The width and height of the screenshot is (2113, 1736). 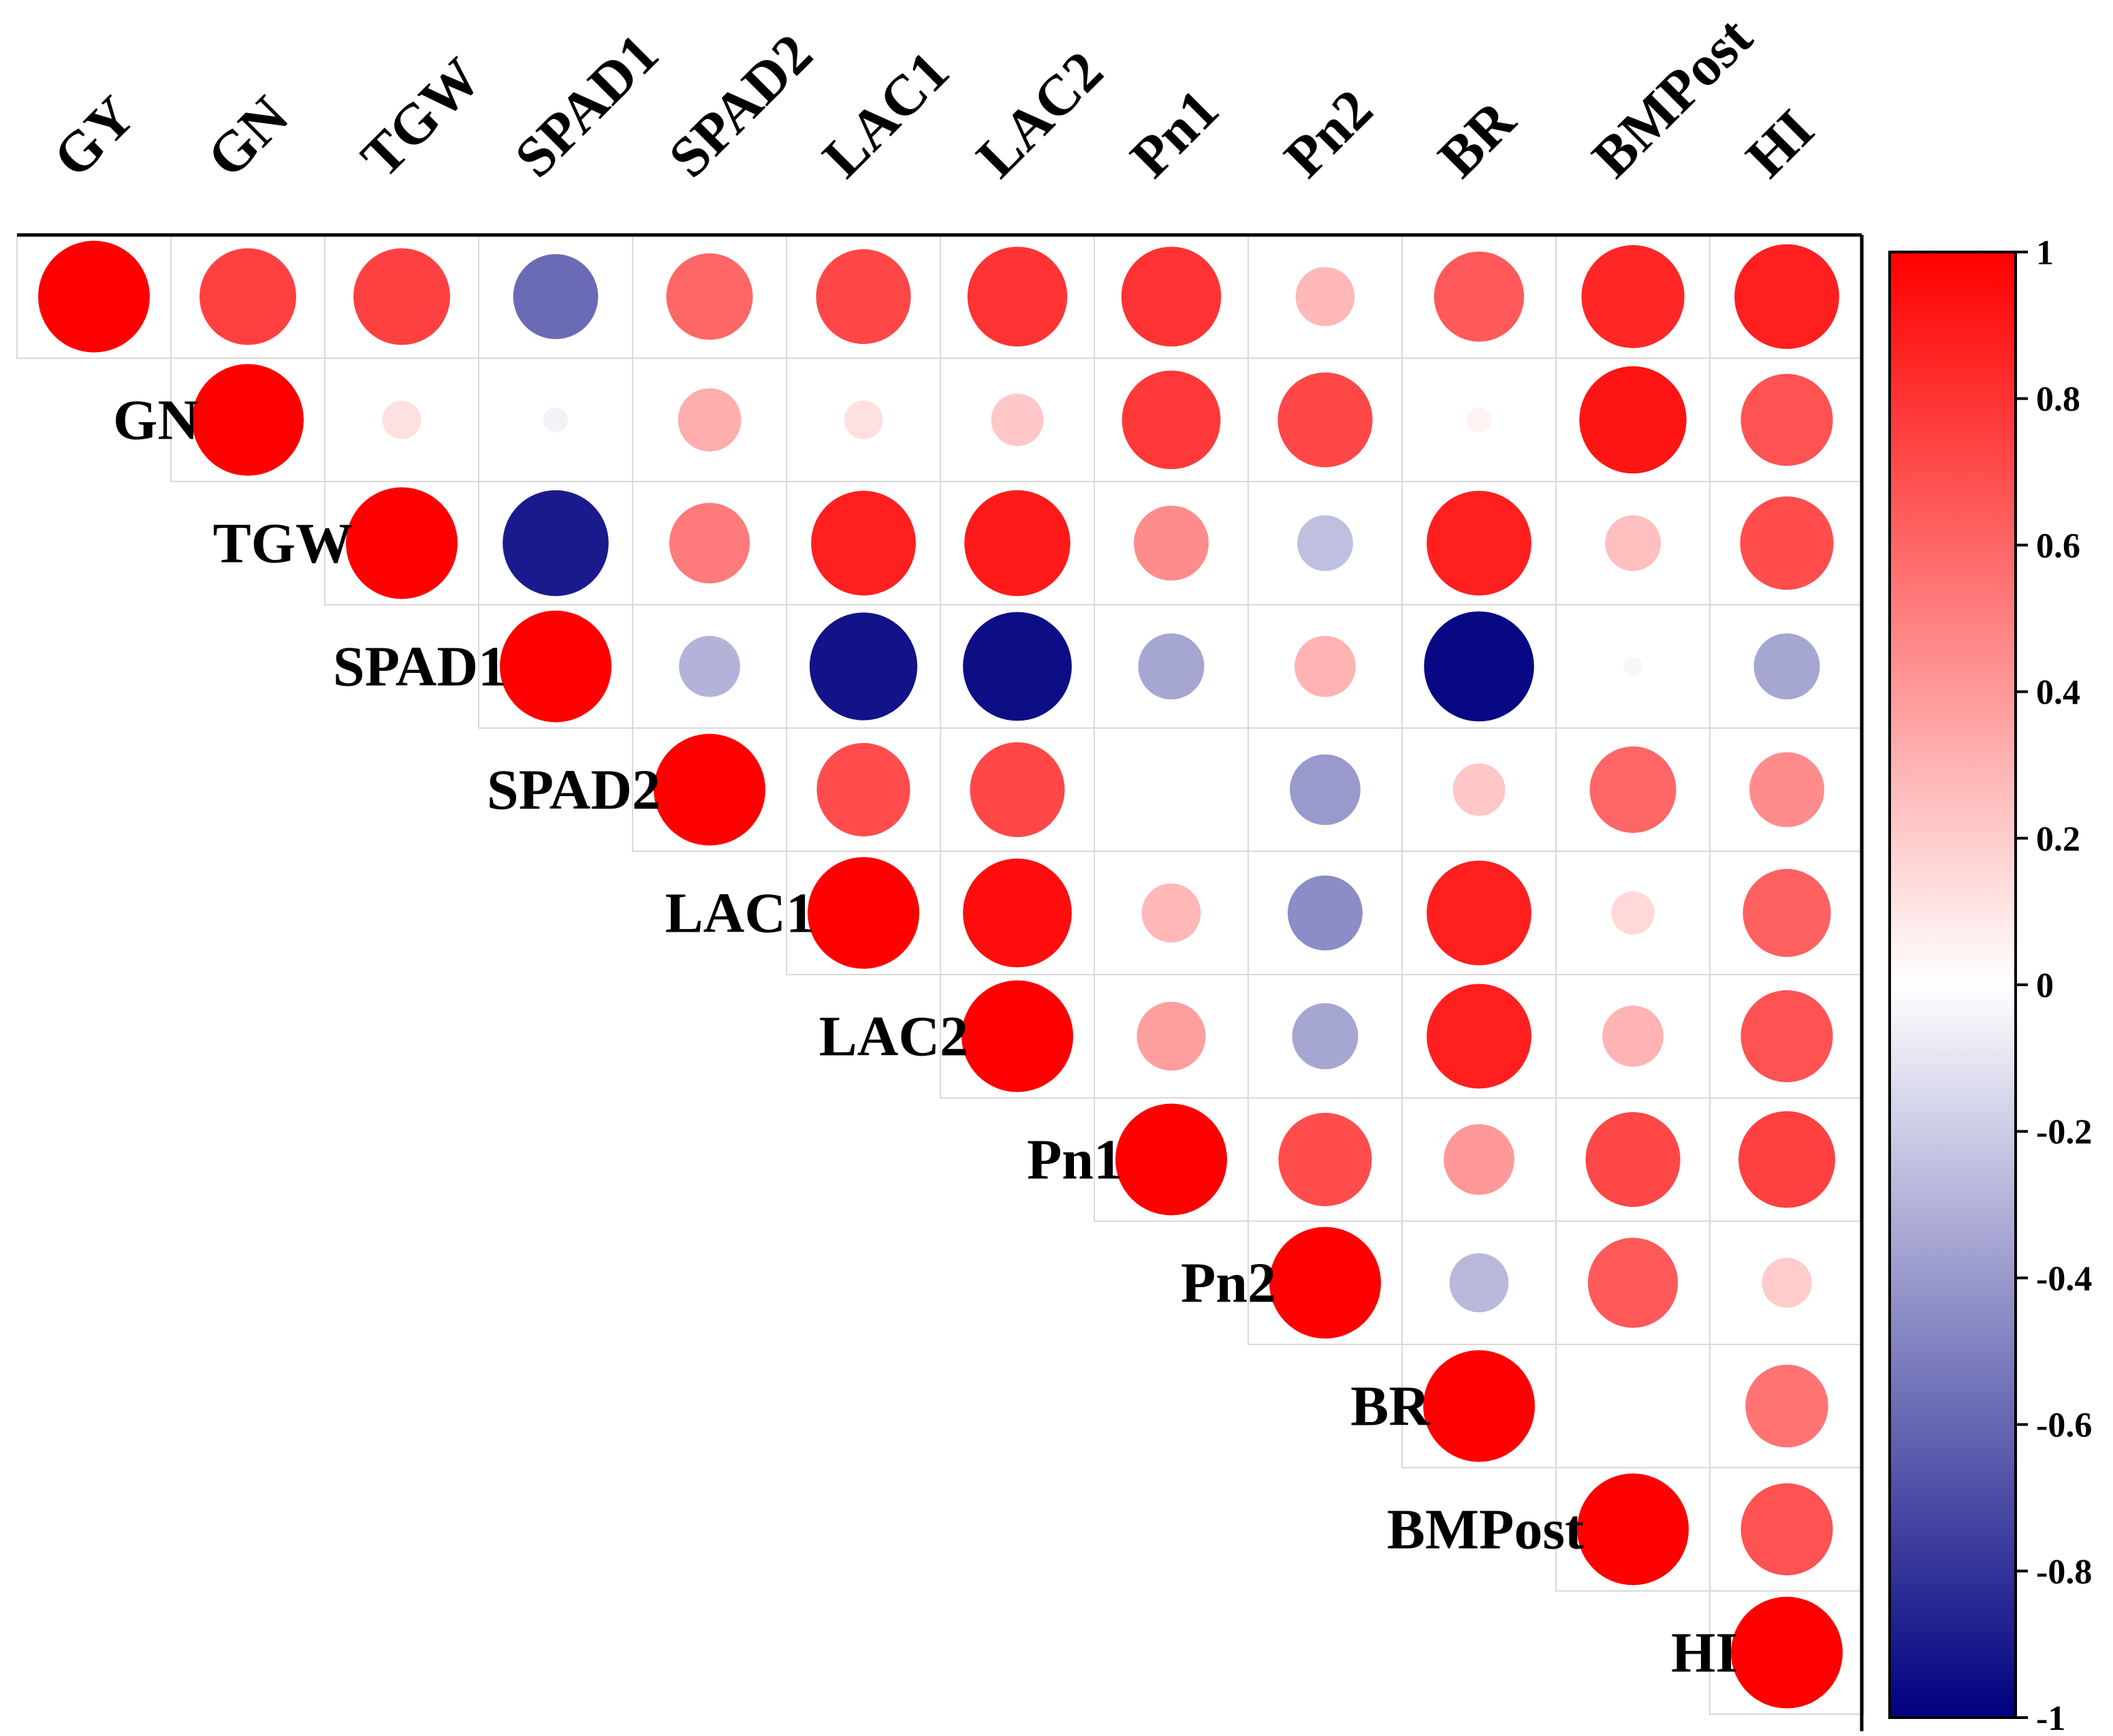 What do you see at coordinates (1704, 1654) in the screenshot?
I see `row-label-hi: HI` at bounding box center [1704, 1654].